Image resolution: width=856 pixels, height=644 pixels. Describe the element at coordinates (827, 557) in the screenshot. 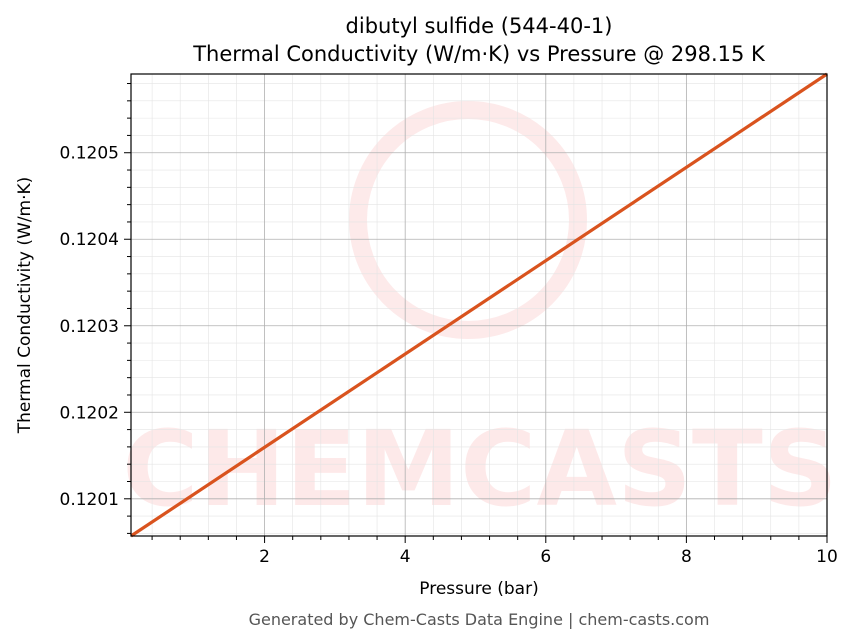

I see `x-tick-label: 10` at that location.